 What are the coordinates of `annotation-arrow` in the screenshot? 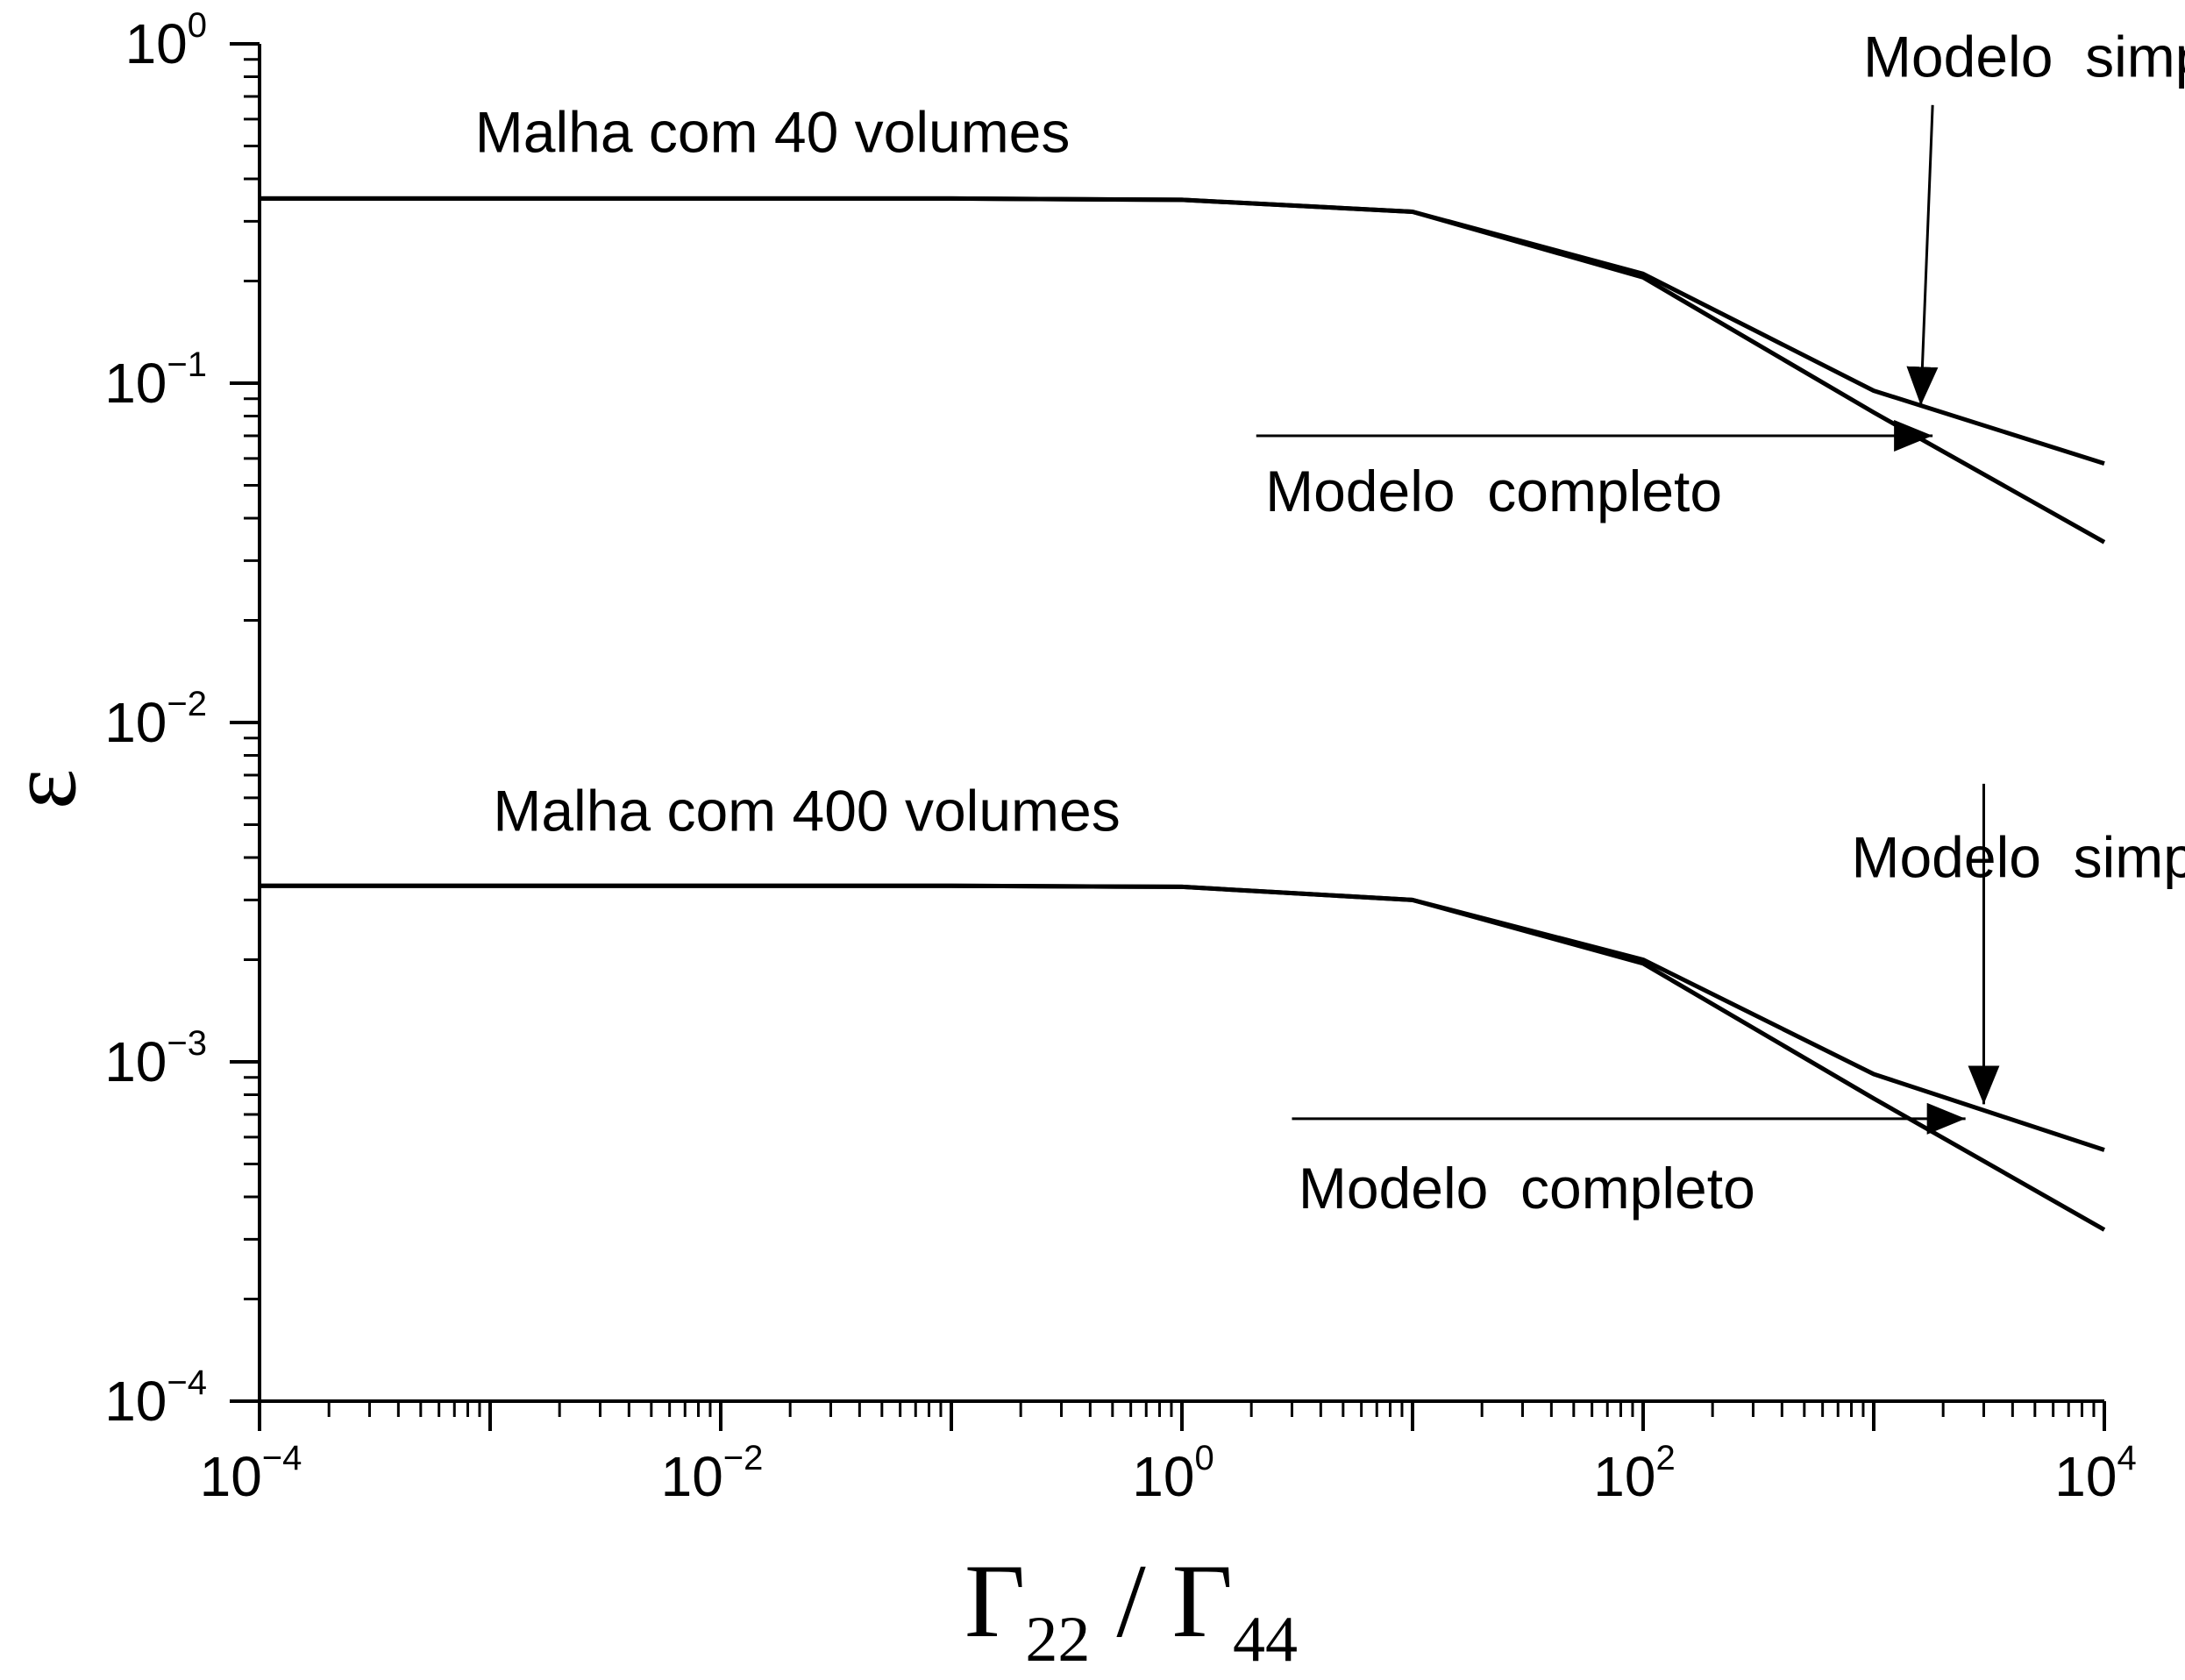 It's located at (1922, 255).